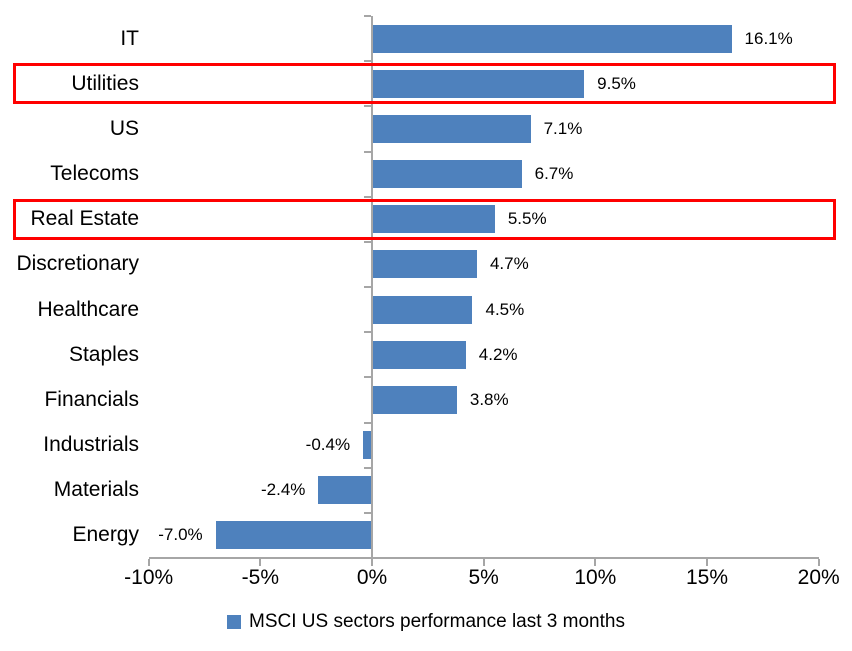 The height and width of the screenshot is (651, 852). What do you see at coordinates (91, 399) in the screenshot?
I see `category-label: Financials` at bounding box center [91, 399].